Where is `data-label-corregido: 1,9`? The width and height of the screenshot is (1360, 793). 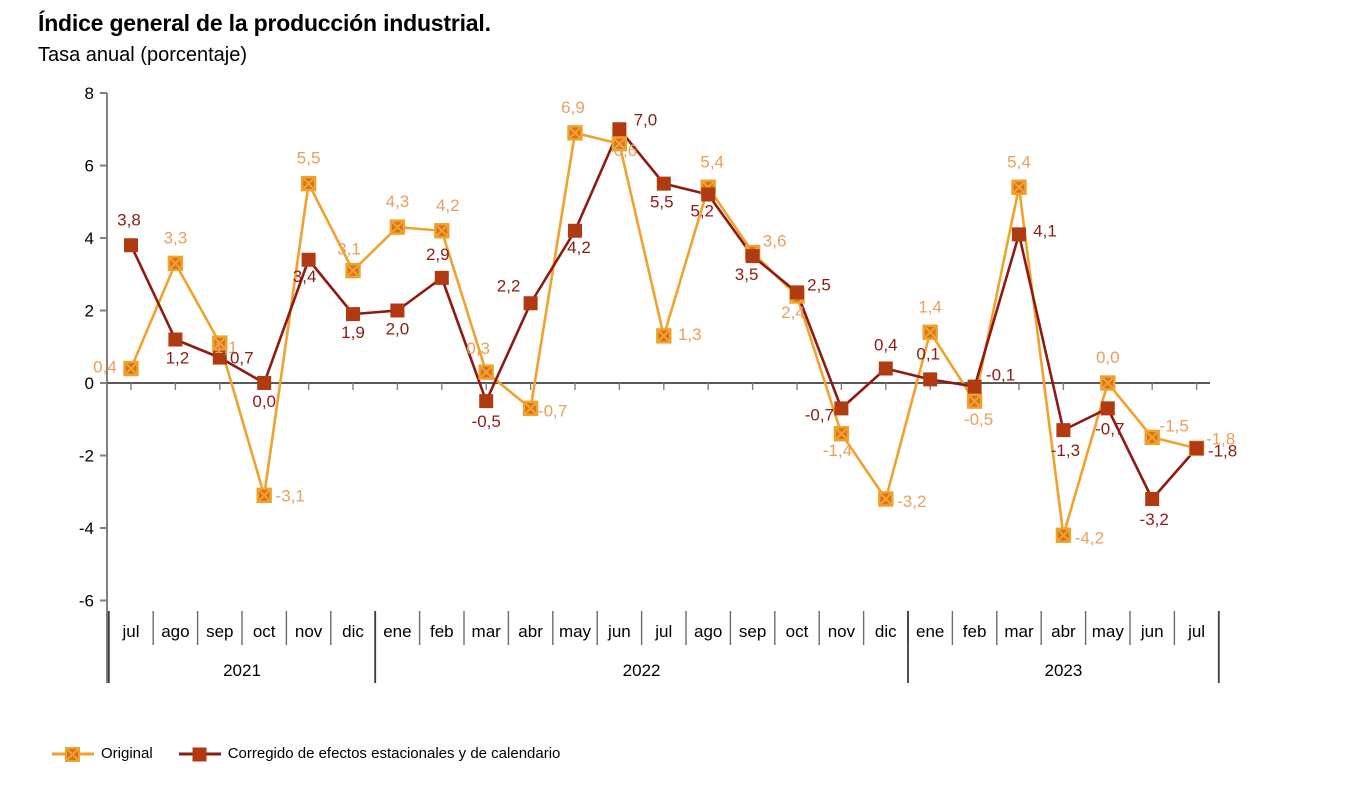 data-label-corregido: 1,9 is located at coordinates (353, 332).